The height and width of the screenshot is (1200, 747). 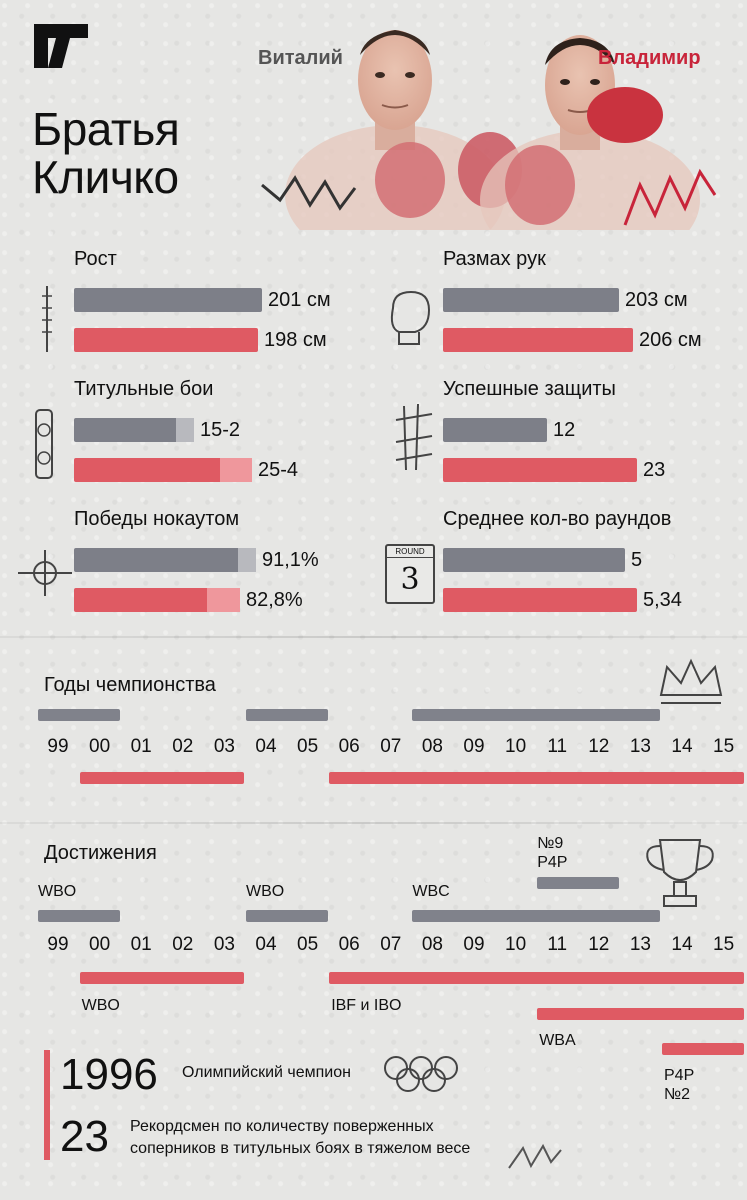 What do you see at coordinates (489, 130) in the screenshot?
I see `boxers-photo` at bounding box center [489, 130].